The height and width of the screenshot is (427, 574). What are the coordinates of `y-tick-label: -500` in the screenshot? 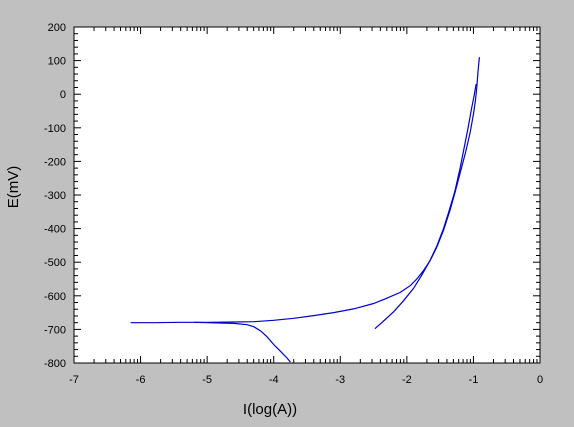 It's located at (55, 263).